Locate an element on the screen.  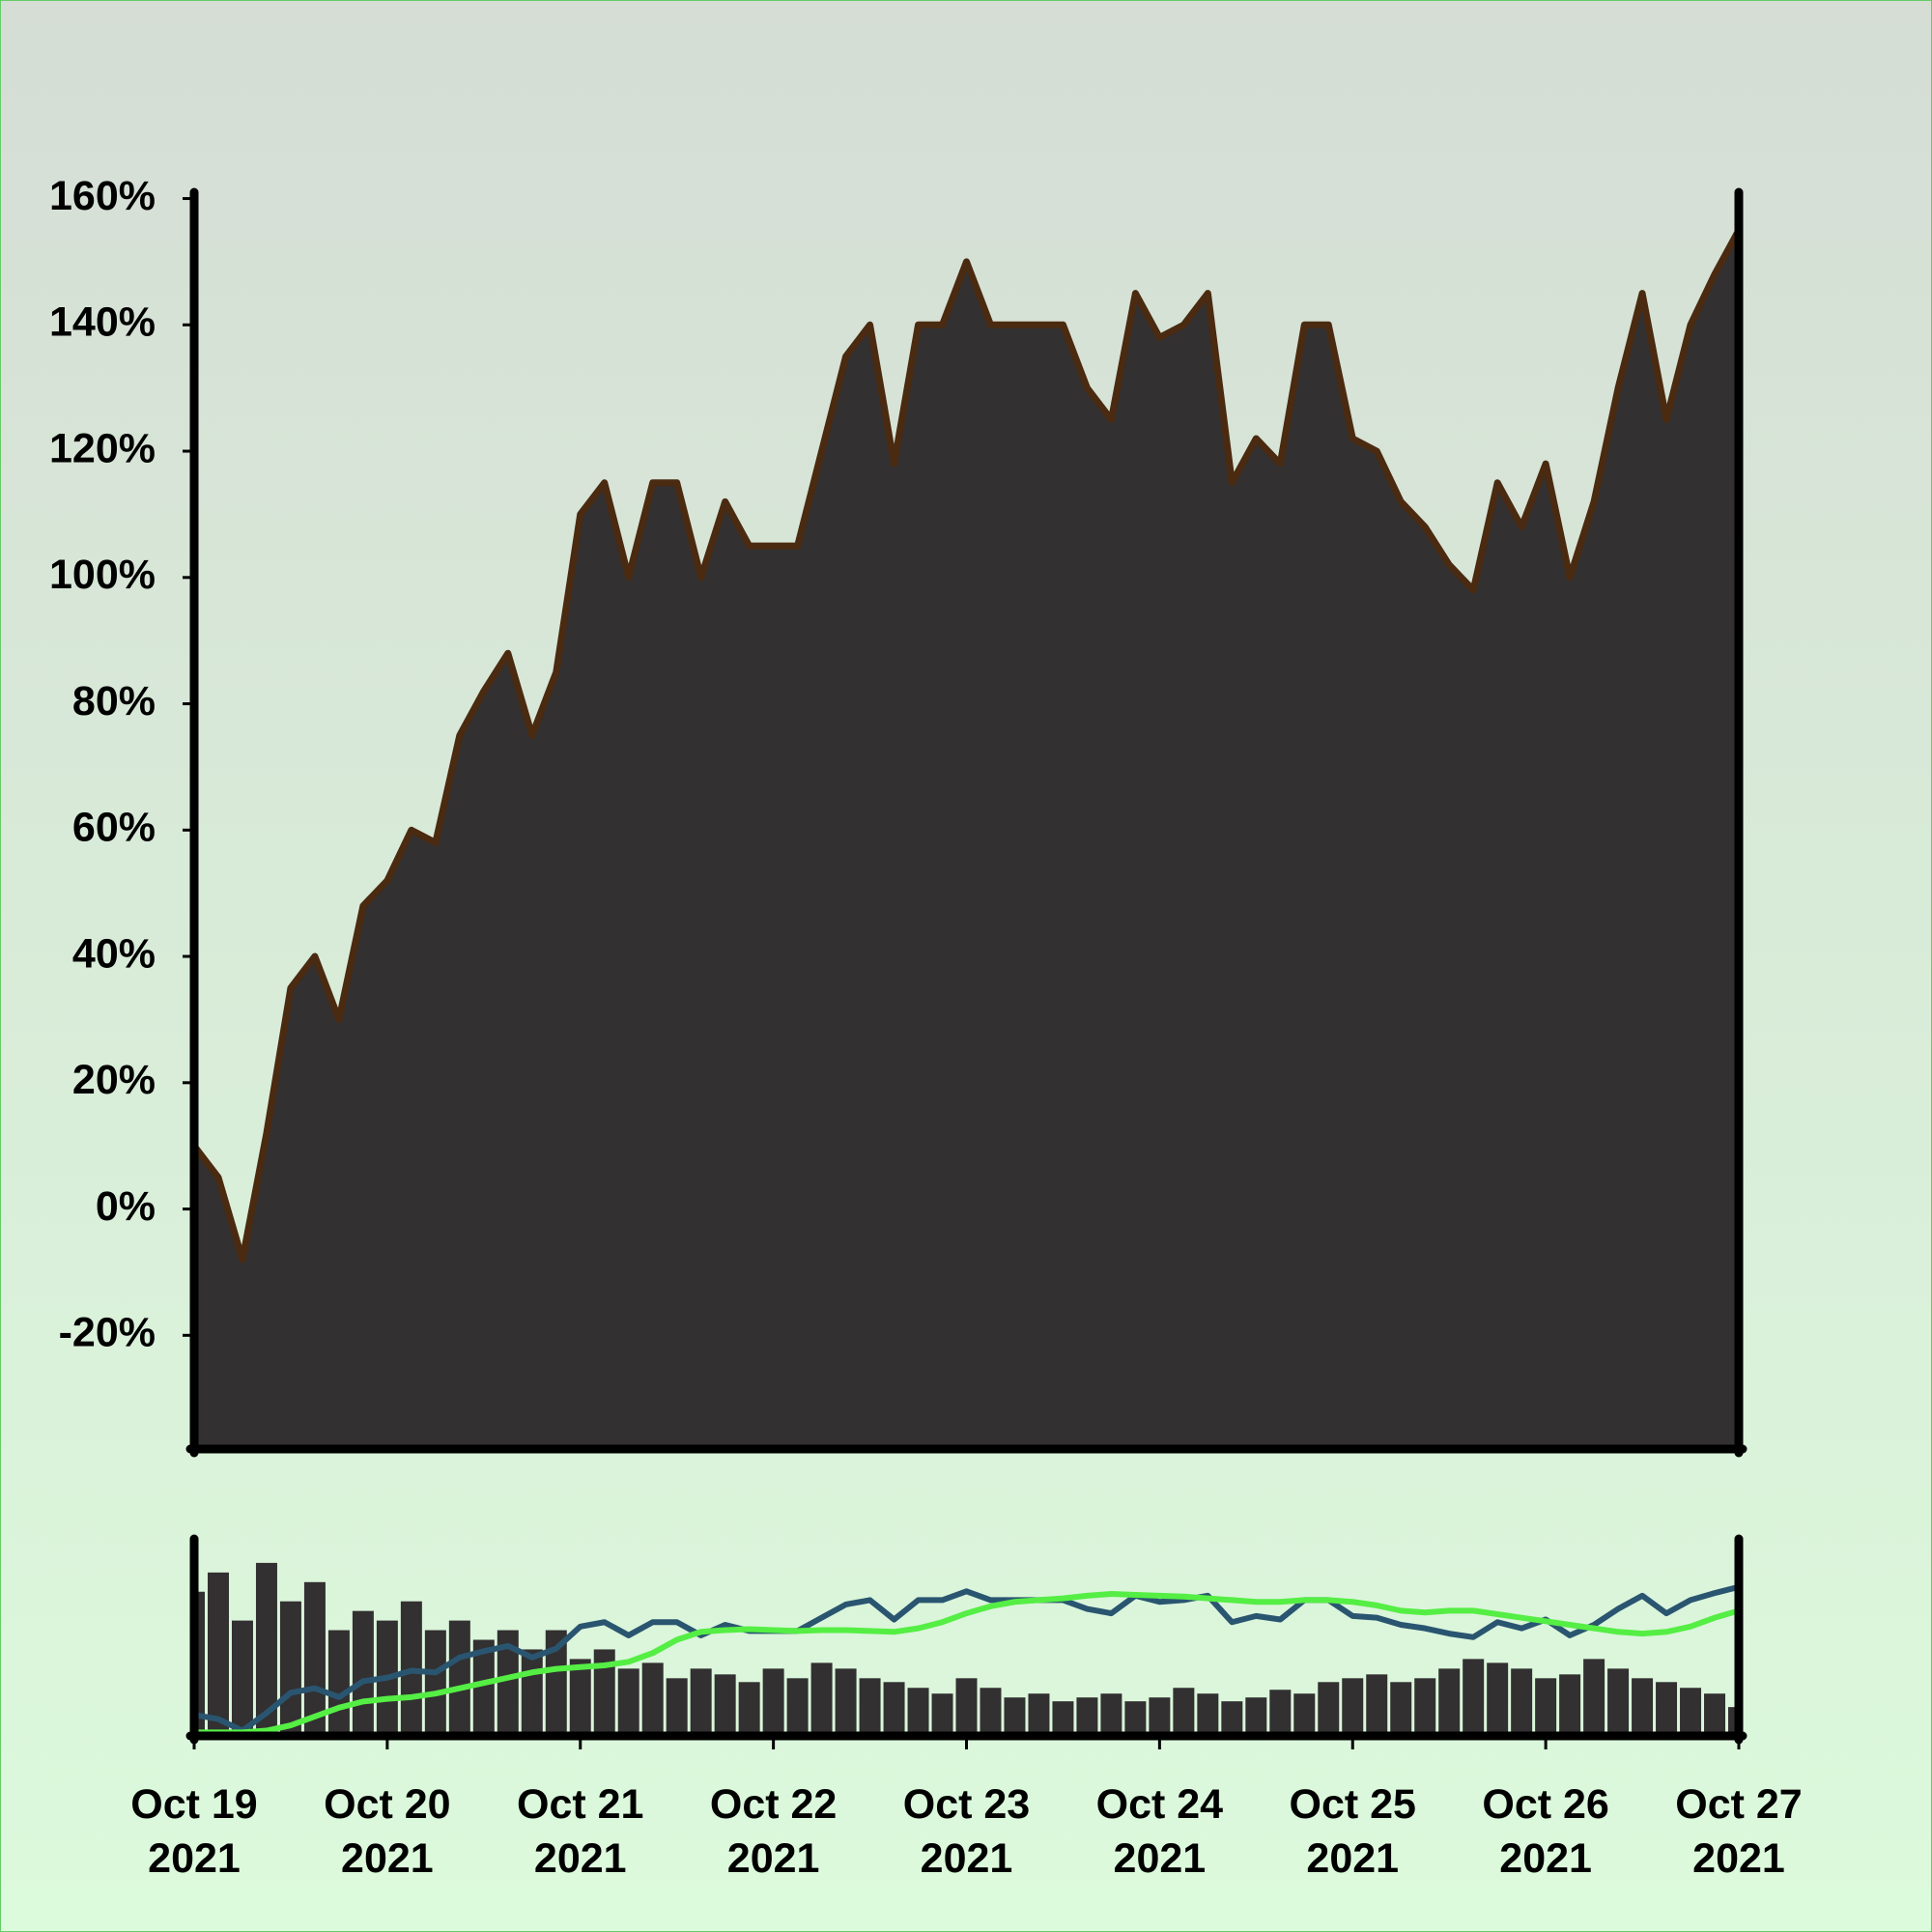
x-tick-label: Oct 21 2021 is located at coordinates (580, 1831).